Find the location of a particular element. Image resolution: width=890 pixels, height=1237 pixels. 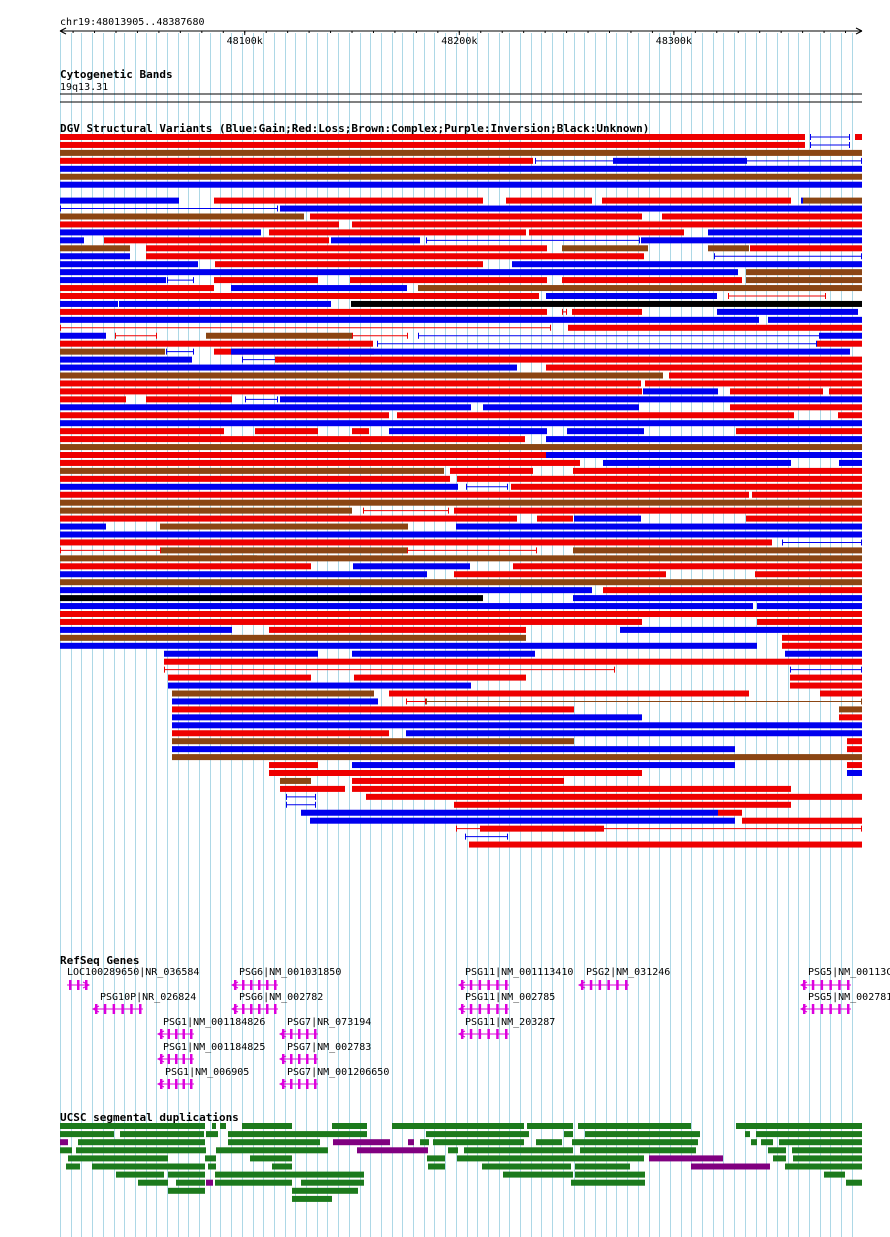

gene-label: PSG11|NM_002785 is located at coordinates (510, 997).